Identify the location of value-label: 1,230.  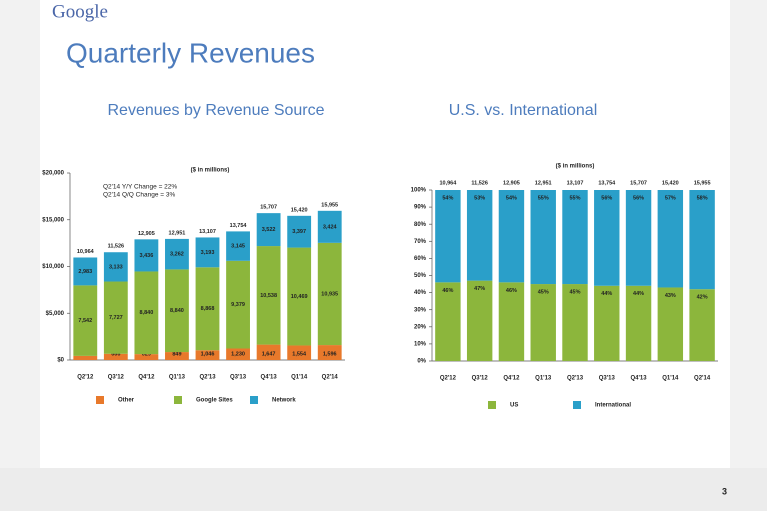
(238, 354).